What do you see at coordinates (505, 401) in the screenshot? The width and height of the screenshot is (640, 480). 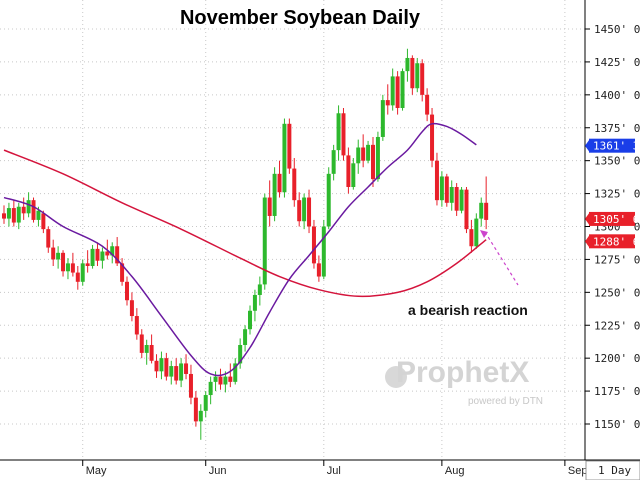 I see `watermark-sub-text: powered by DTN` at bounding box center [505, 401].